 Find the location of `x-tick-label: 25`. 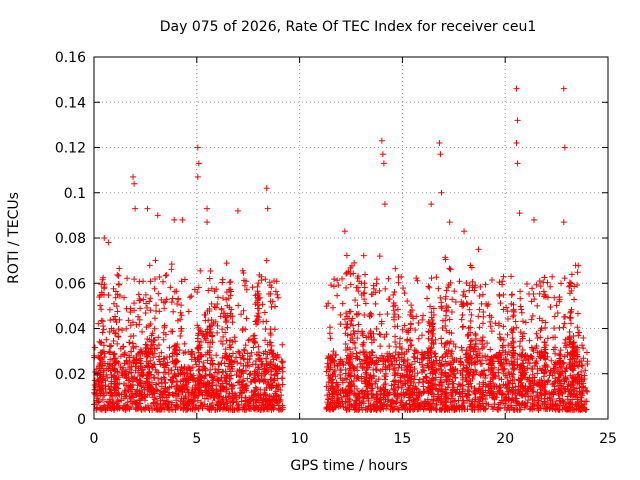

x-tick-label: 25 is located at coordinates (608, 439).